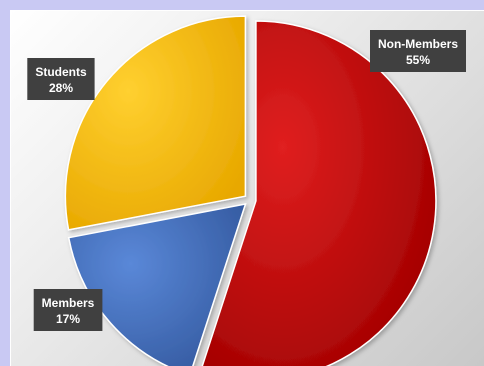 The width and height of the screenshot is (484, 366). What do you see at coordinates (61, 88) in the screenshot?
I see `data-label-value: 28%` at bounding box center [61, 88].